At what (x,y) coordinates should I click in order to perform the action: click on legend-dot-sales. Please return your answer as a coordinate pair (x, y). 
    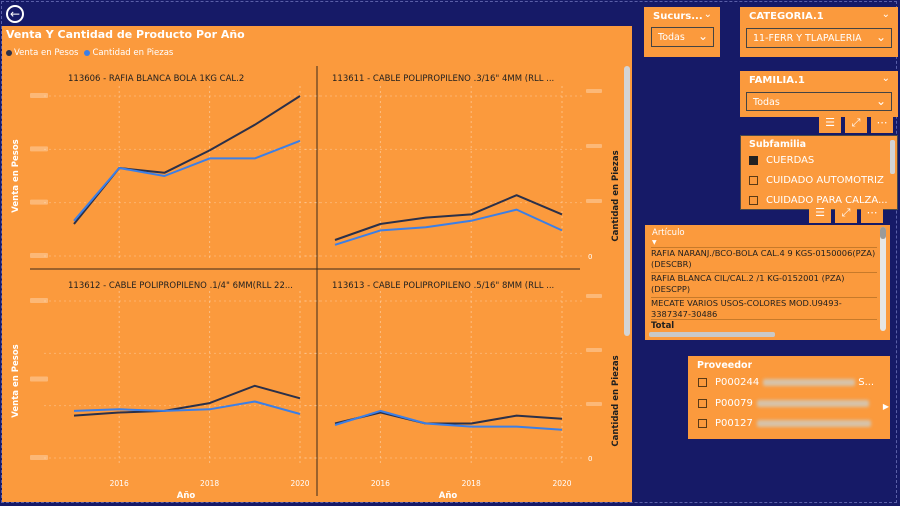
    Looking at the image, I should click on (9, 53).